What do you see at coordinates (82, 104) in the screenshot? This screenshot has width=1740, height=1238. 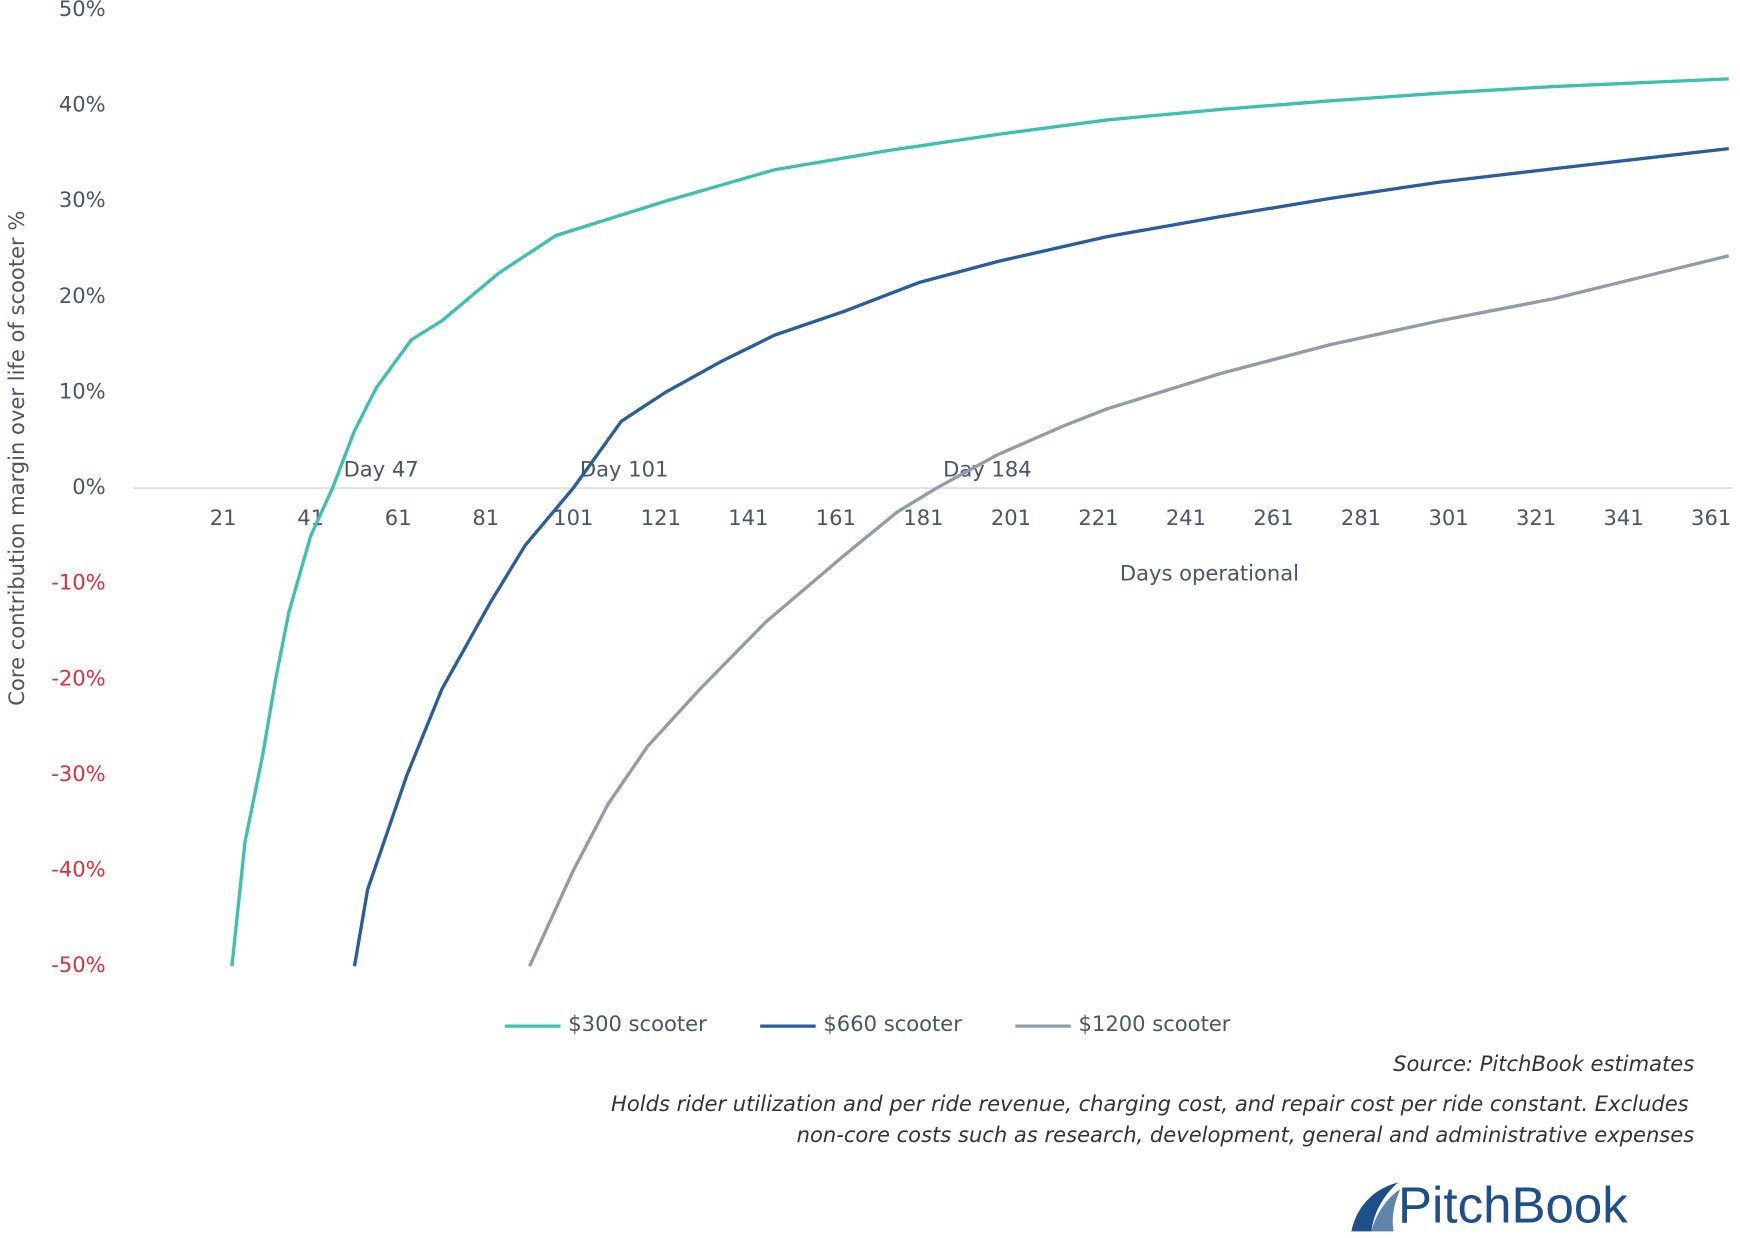 I see `y-tick-label: 40%` at bounding box center [82, 104].